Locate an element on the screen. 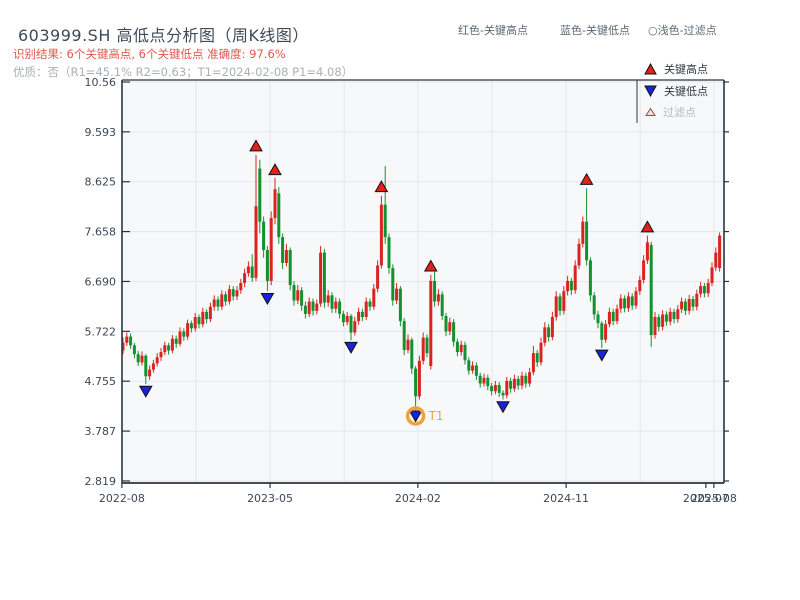  y-axis-tick-label: 8.625 is located at coordinates (101, 182).